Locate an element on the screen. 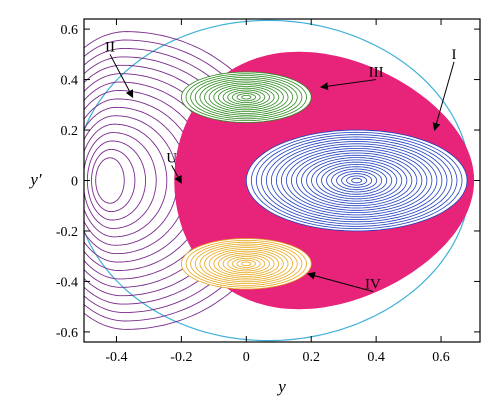 Image resolution: width=500 pixels, height=406 pixels. island-IV-orbit is located at coordinates (246, 263).